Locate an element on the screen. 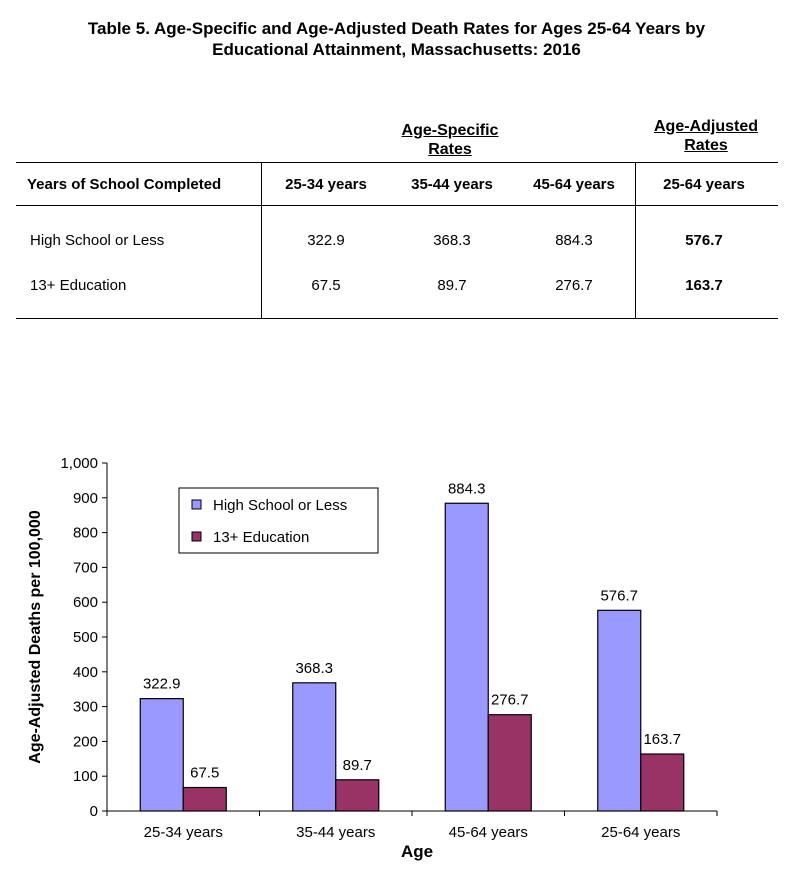 This screenshot has height=876, width=793. row-label-high-school: High School or Less is located at coordinates (97, 240).